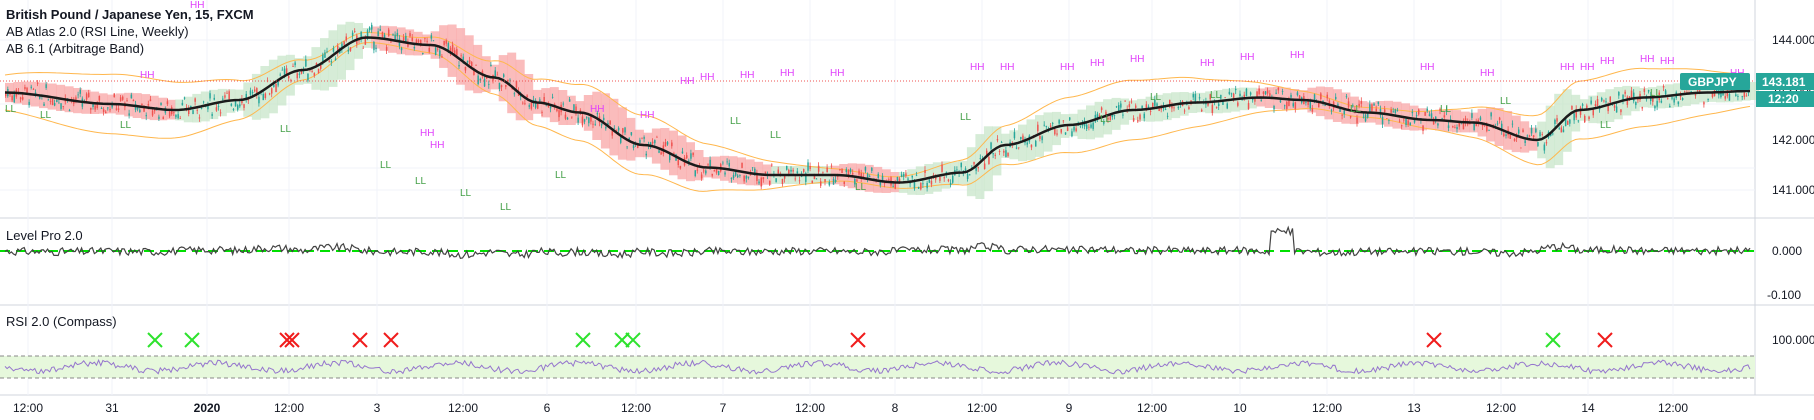  What do you see at coordinates (877, 242) in the screenshot?
I see `level-pro-line` at bounding box center [877, 242].